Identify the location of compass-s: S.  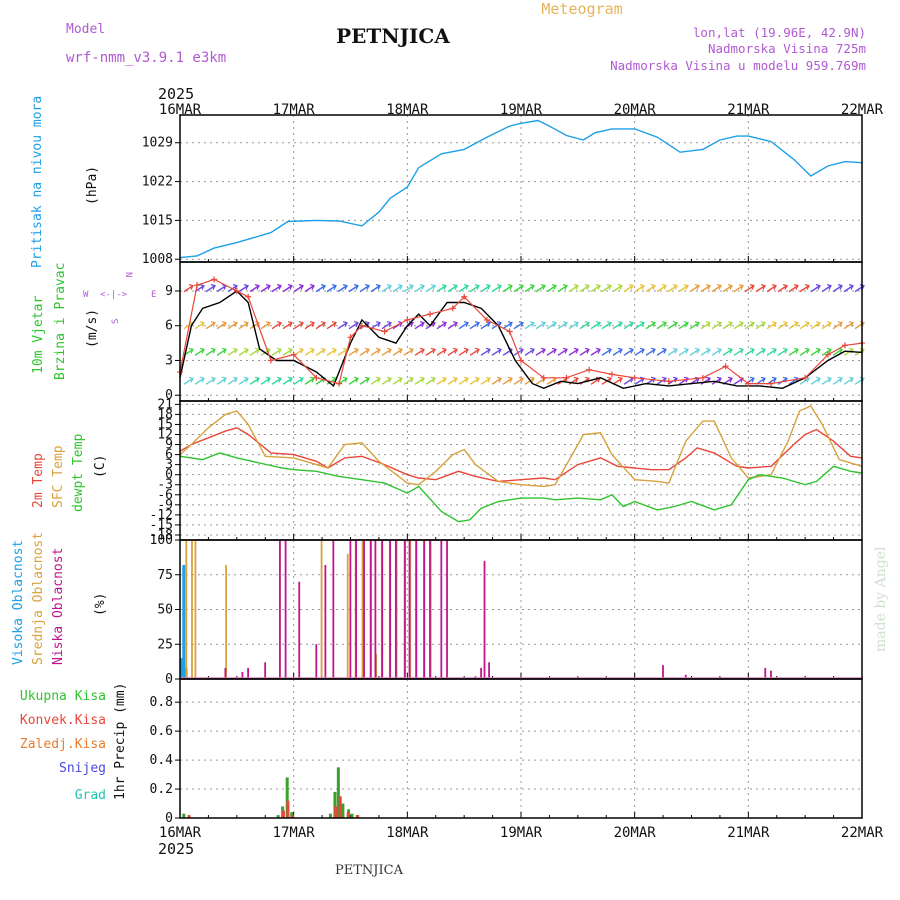
(116, 321).